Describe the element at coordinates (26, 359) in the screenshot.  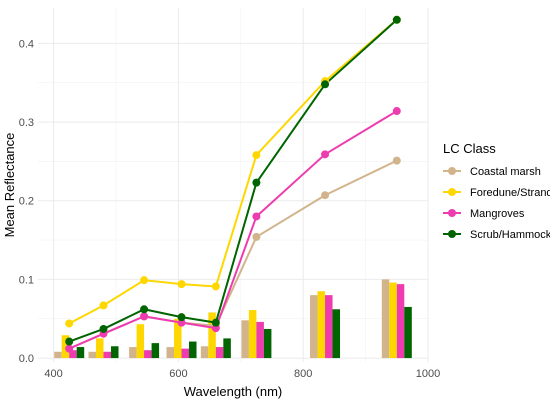
I see `y-tick-label: 0.0` at that location.